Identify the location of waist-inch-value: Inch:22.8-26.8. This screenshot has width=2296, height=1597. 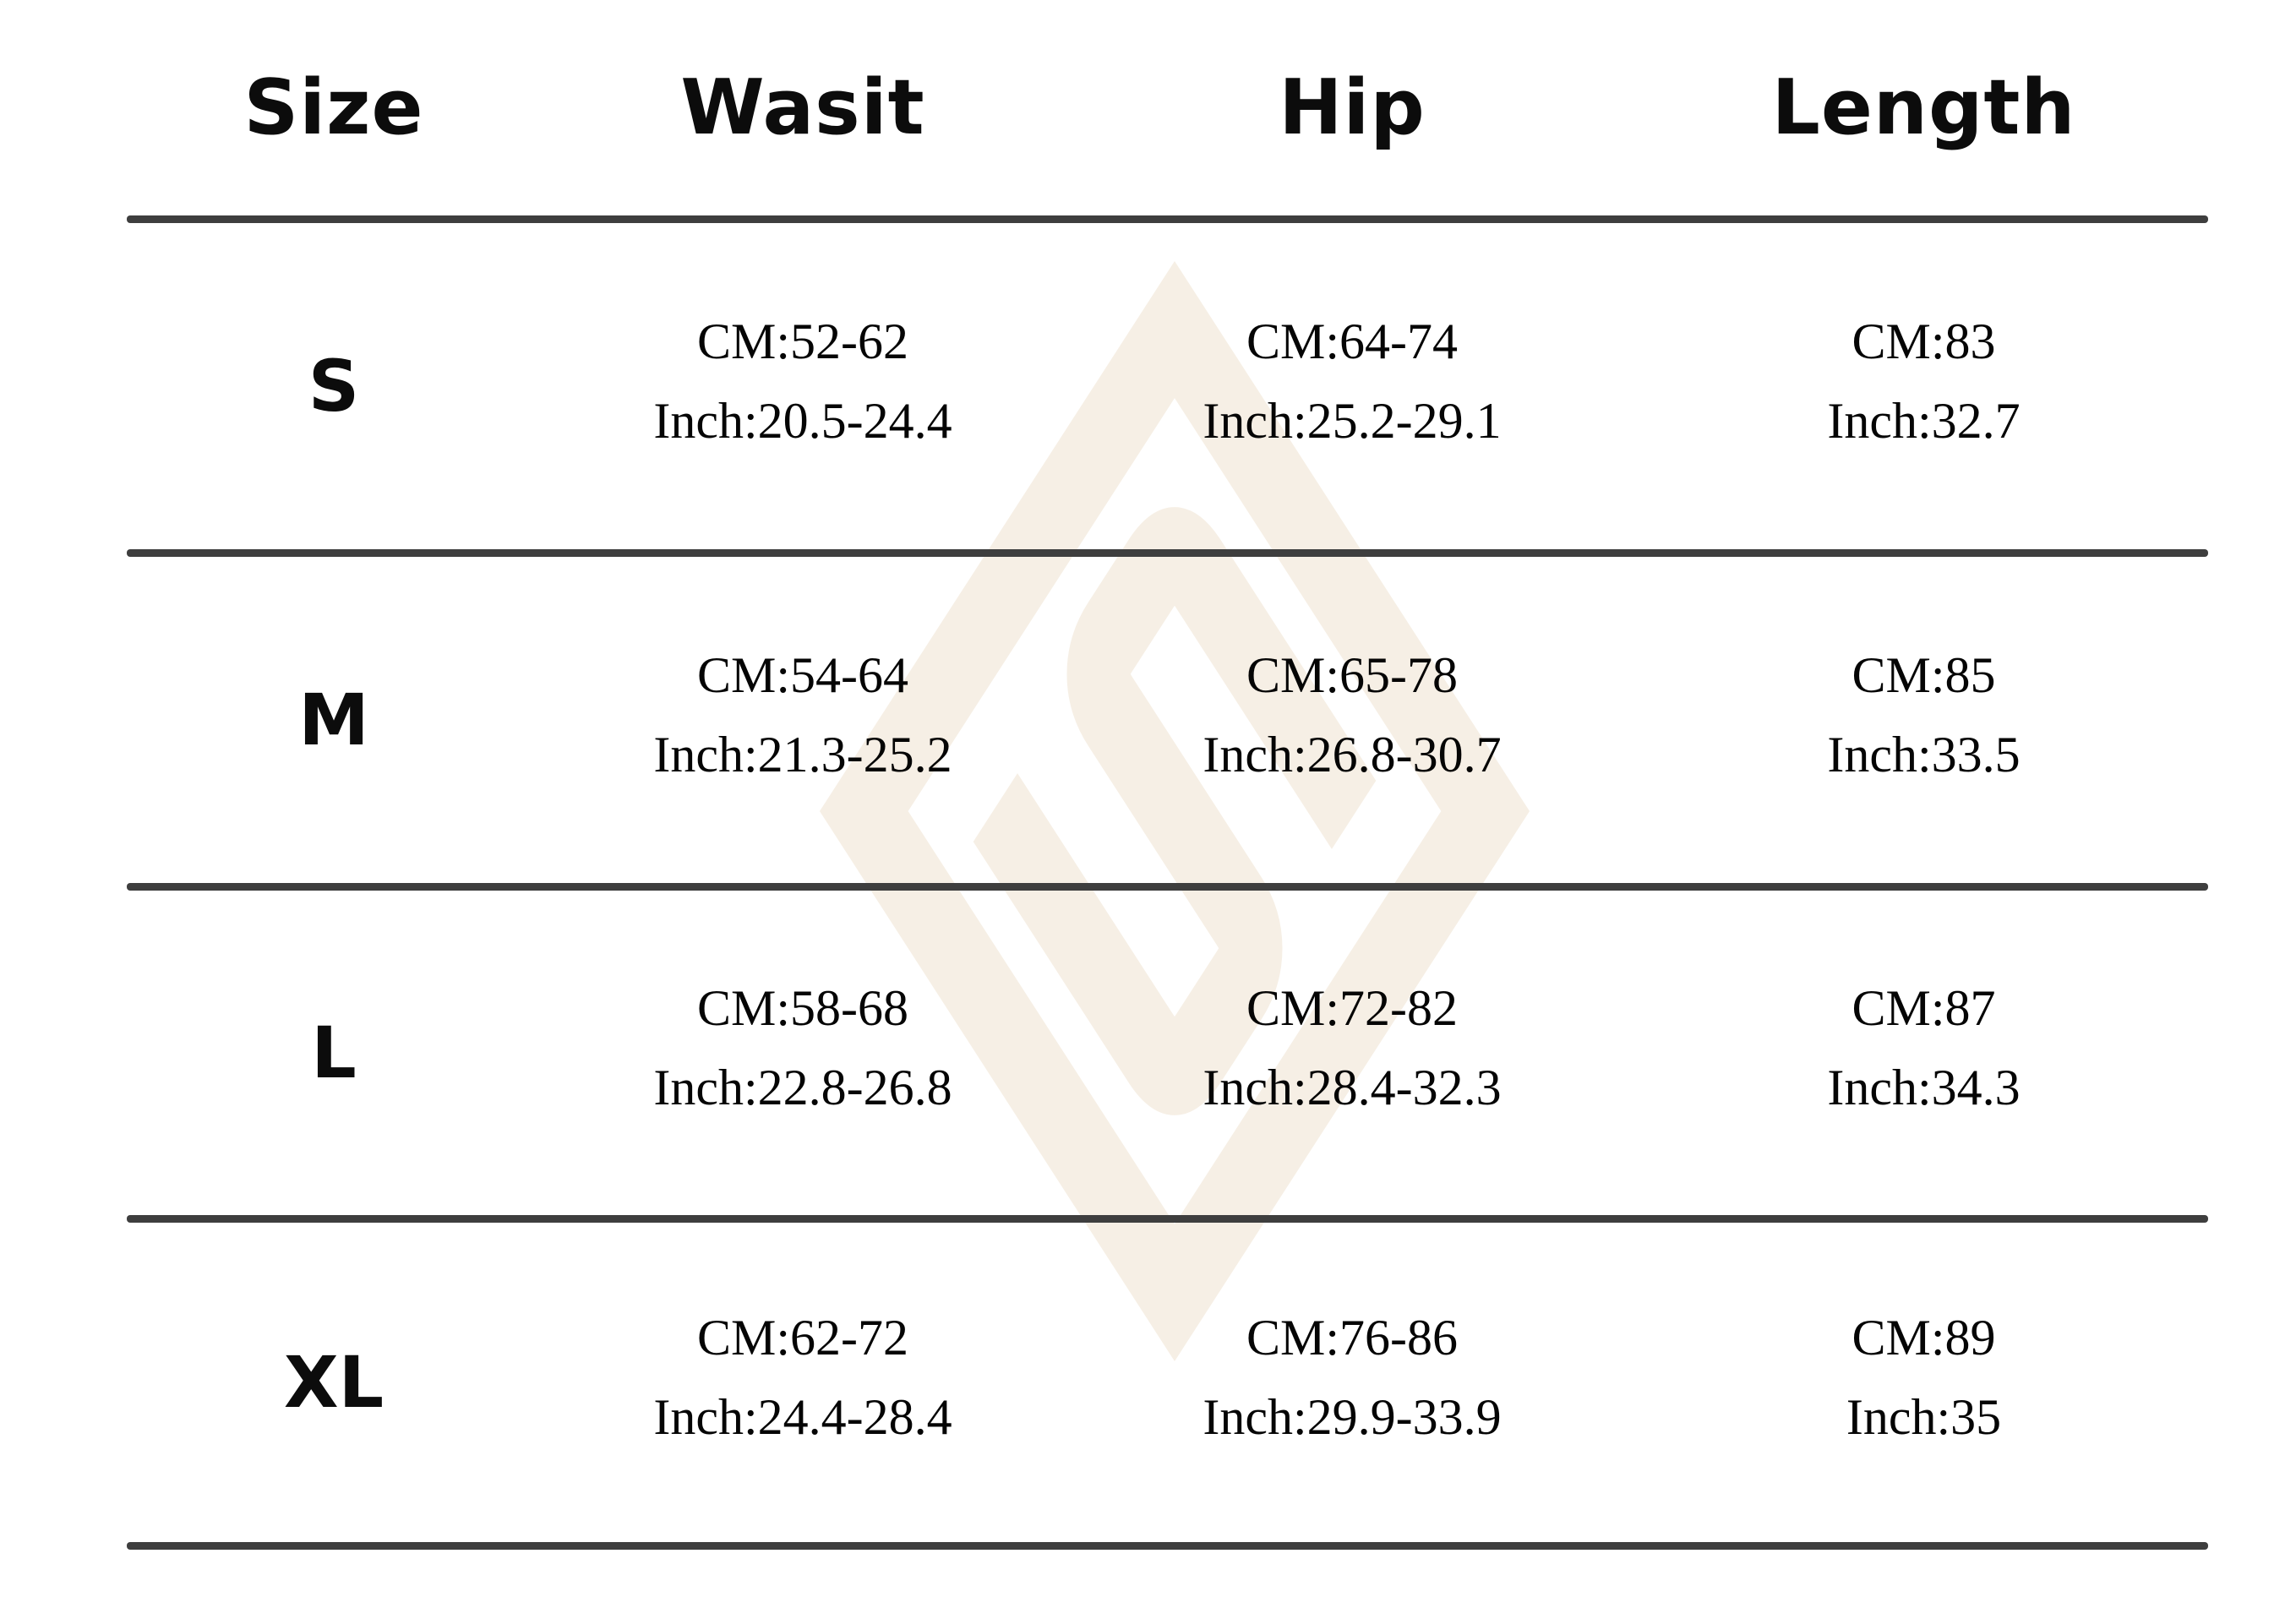
(802, 1087).